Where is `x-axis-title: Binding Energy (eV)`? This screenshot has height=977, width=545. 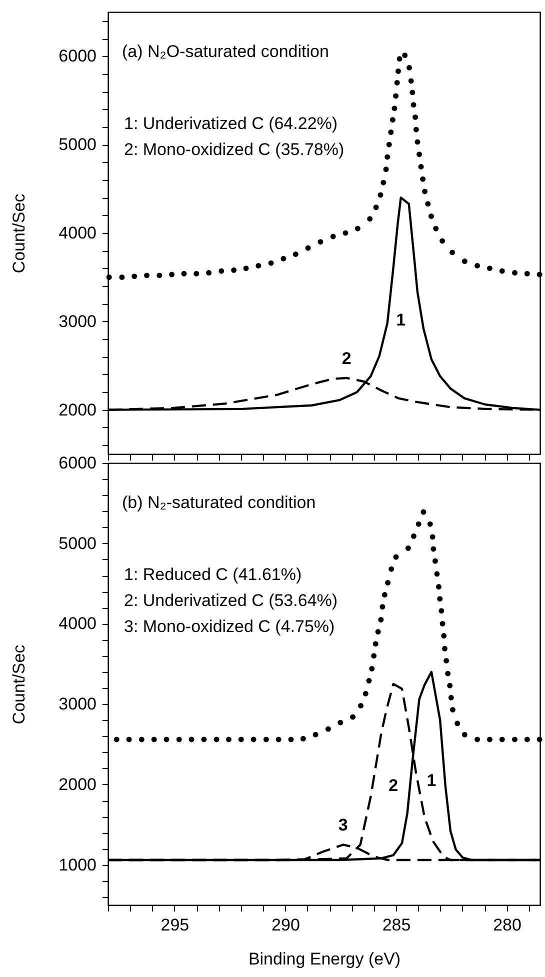
x-axis-title: Binding Energy (eV) is located at coordinates (324, 959).